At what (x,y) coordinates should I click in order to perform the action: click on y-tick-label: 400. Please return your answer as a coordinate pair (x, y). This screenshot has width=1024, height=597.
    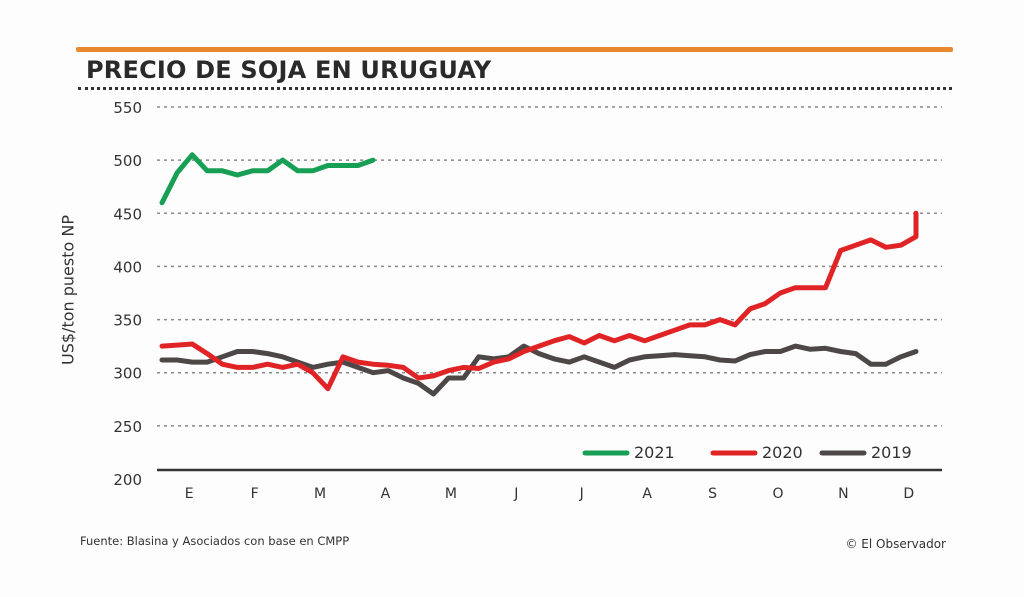
    Looking at the image, I should click on (127, 267).